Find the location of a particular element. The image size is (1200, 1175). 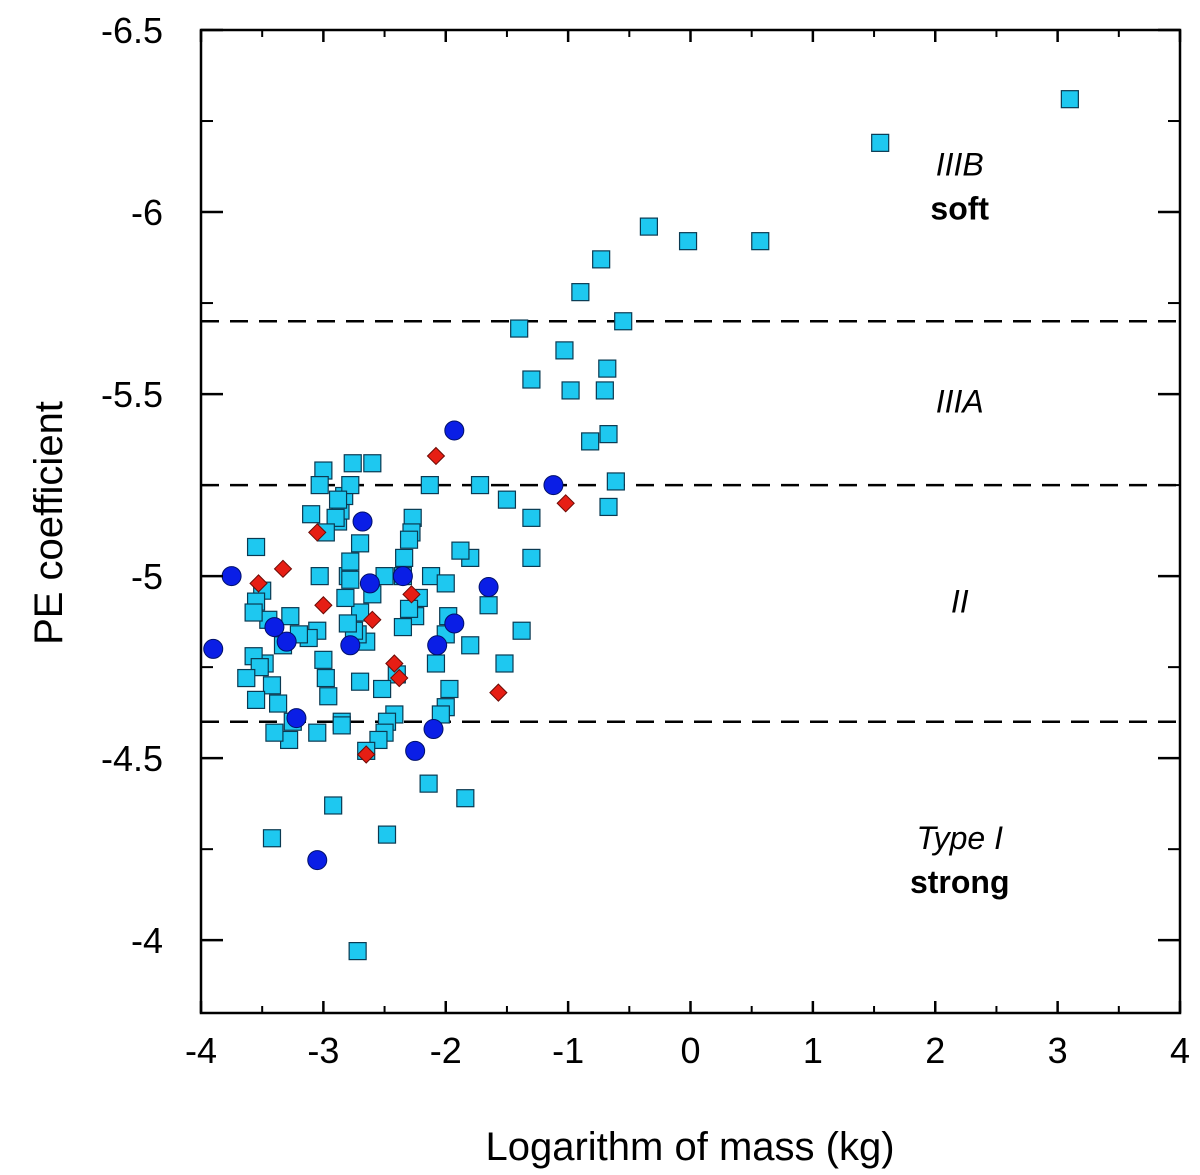

y-tick-label: -4 is located at coordinates (147, 940).